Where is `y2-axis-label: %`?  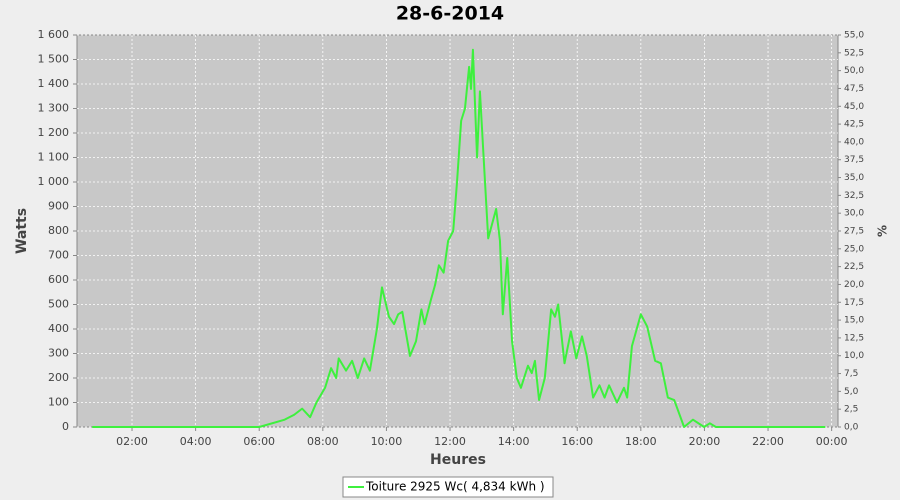
y2-axis-label: % is located at coordinates (883, 231).